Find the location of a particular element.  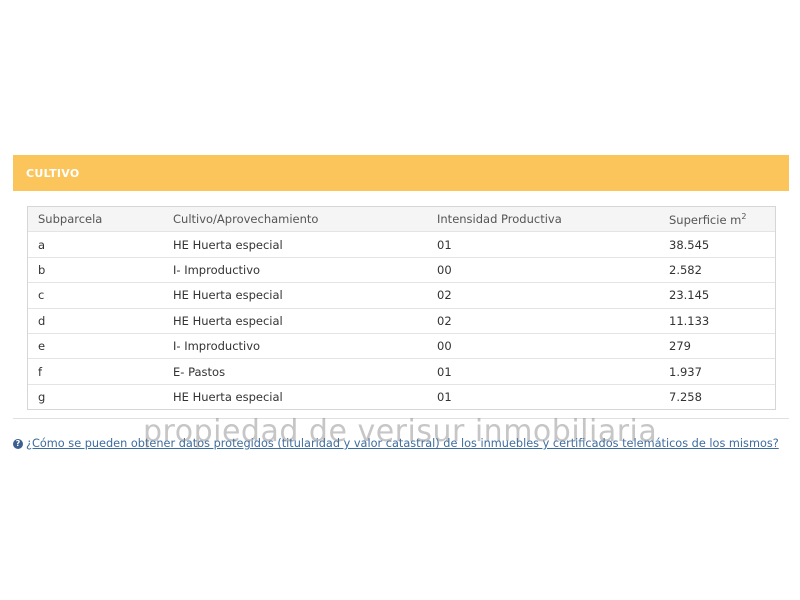

cell-subparcela: e is located at coordinates (95, 346).